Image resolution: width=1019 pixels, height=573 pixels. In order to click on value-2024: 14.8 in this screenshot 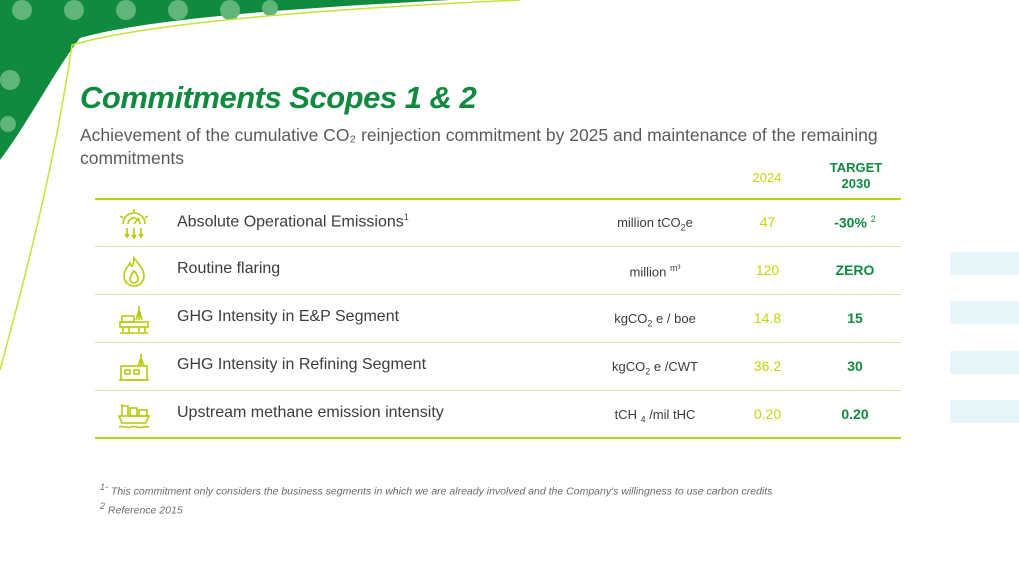, I will do `click(767, 318)`.